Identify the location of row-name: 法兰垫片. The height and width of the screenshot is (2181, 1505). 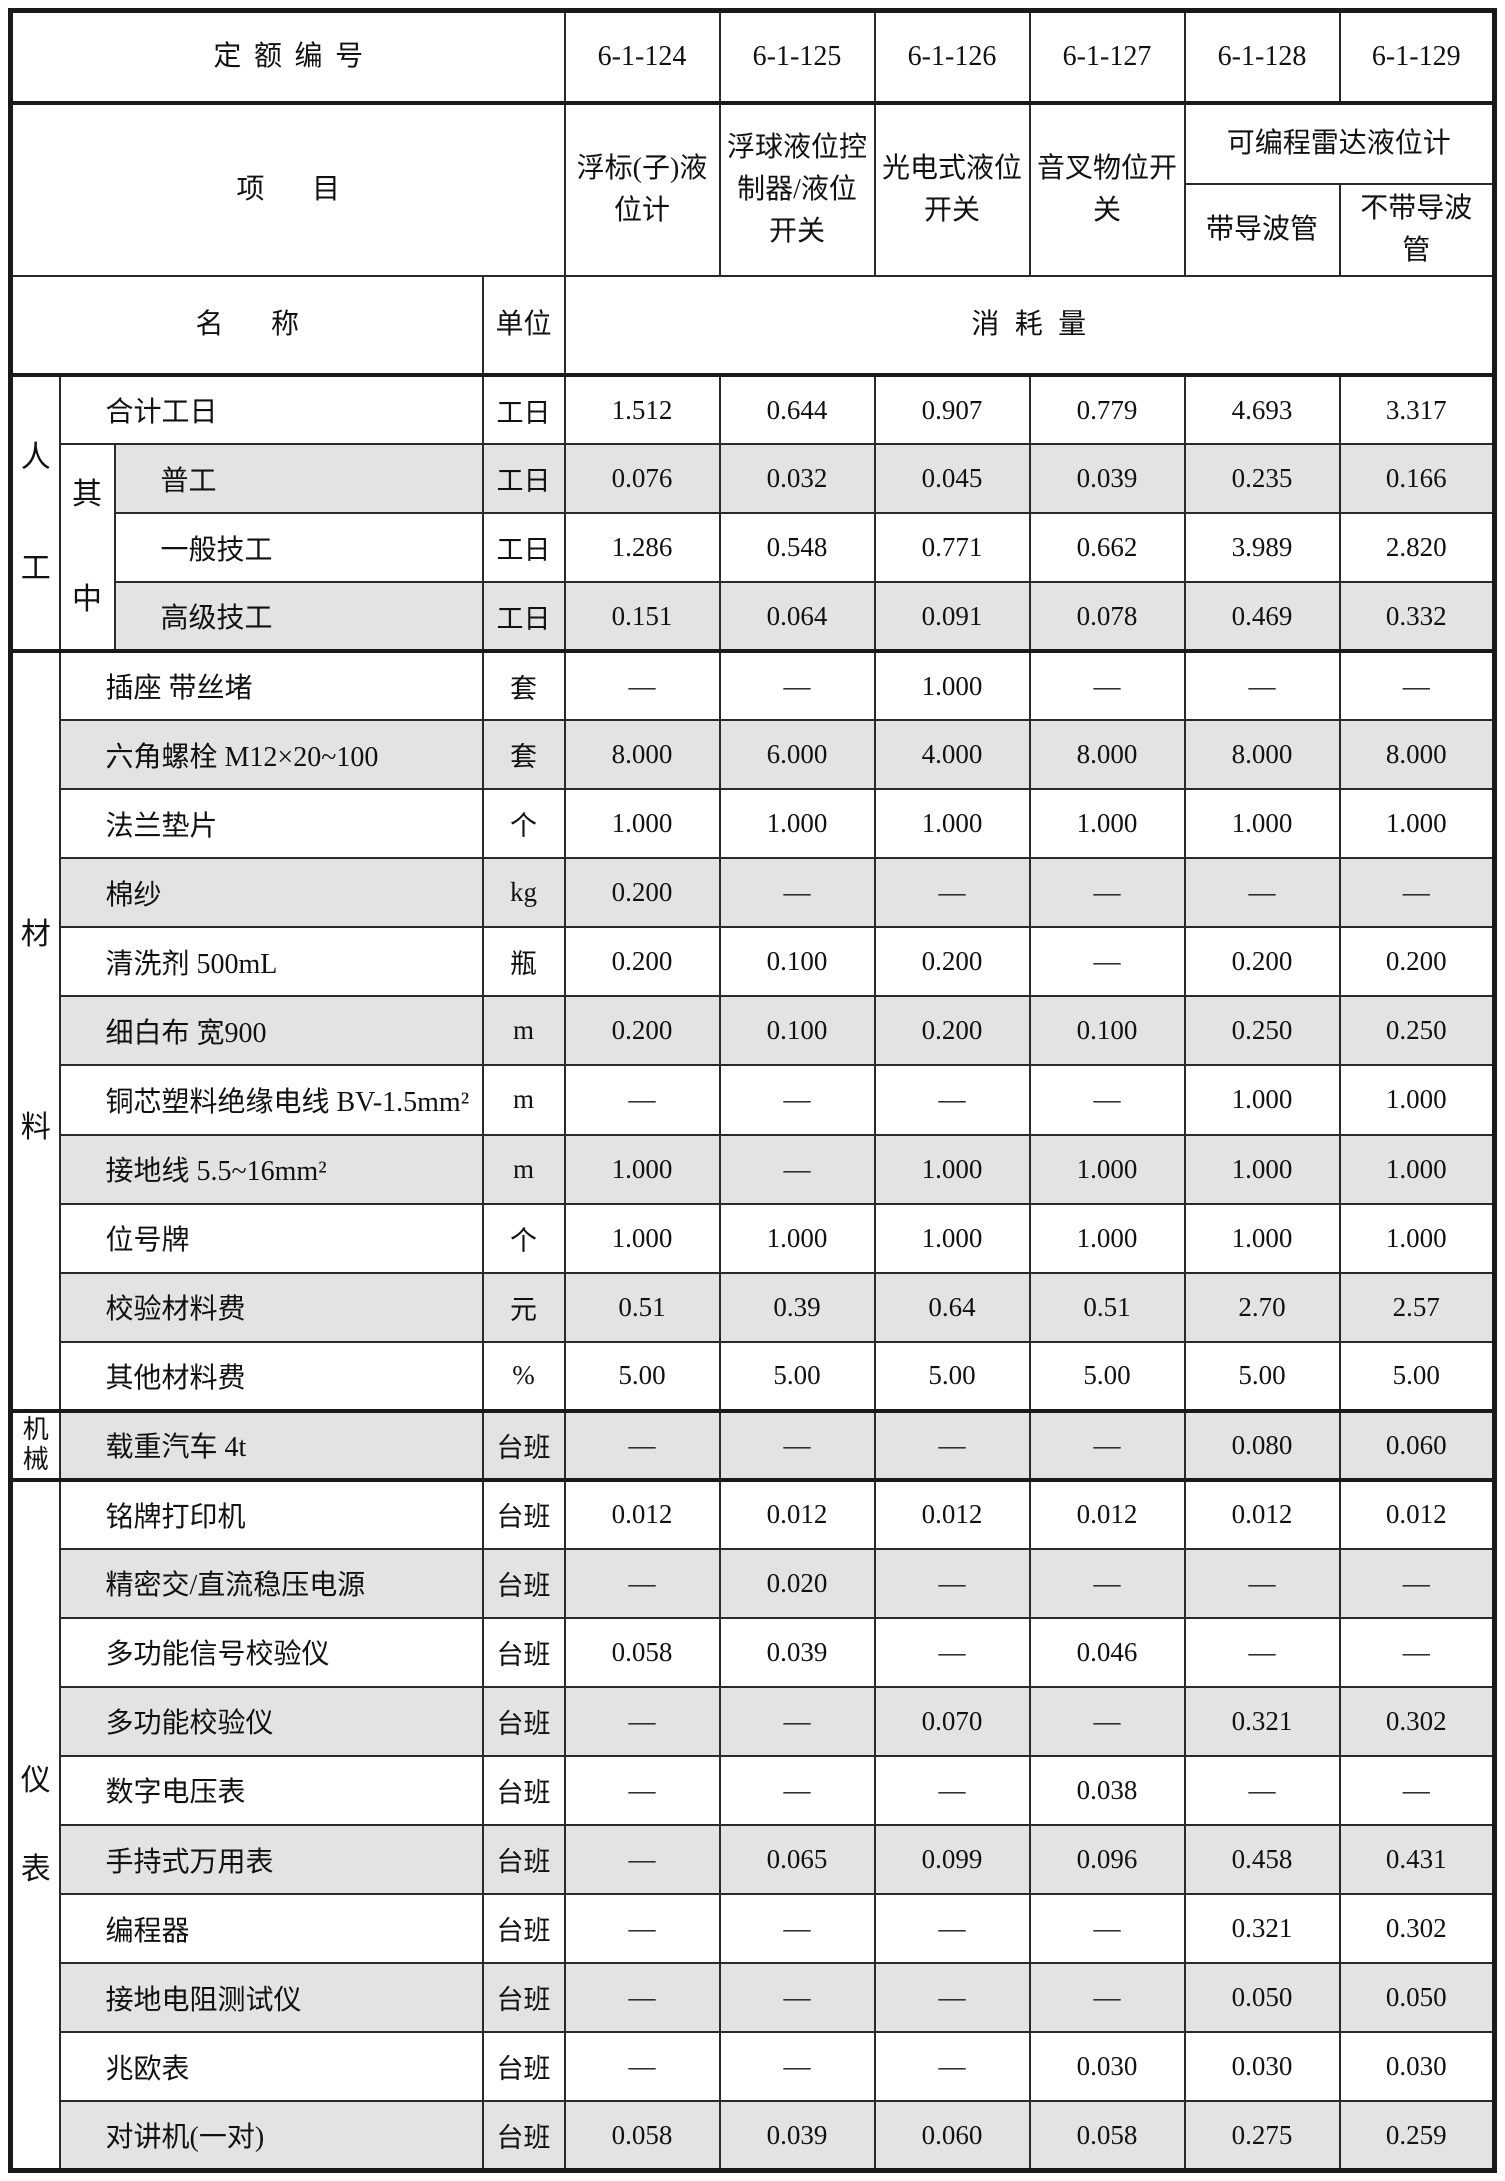
(271, 824).